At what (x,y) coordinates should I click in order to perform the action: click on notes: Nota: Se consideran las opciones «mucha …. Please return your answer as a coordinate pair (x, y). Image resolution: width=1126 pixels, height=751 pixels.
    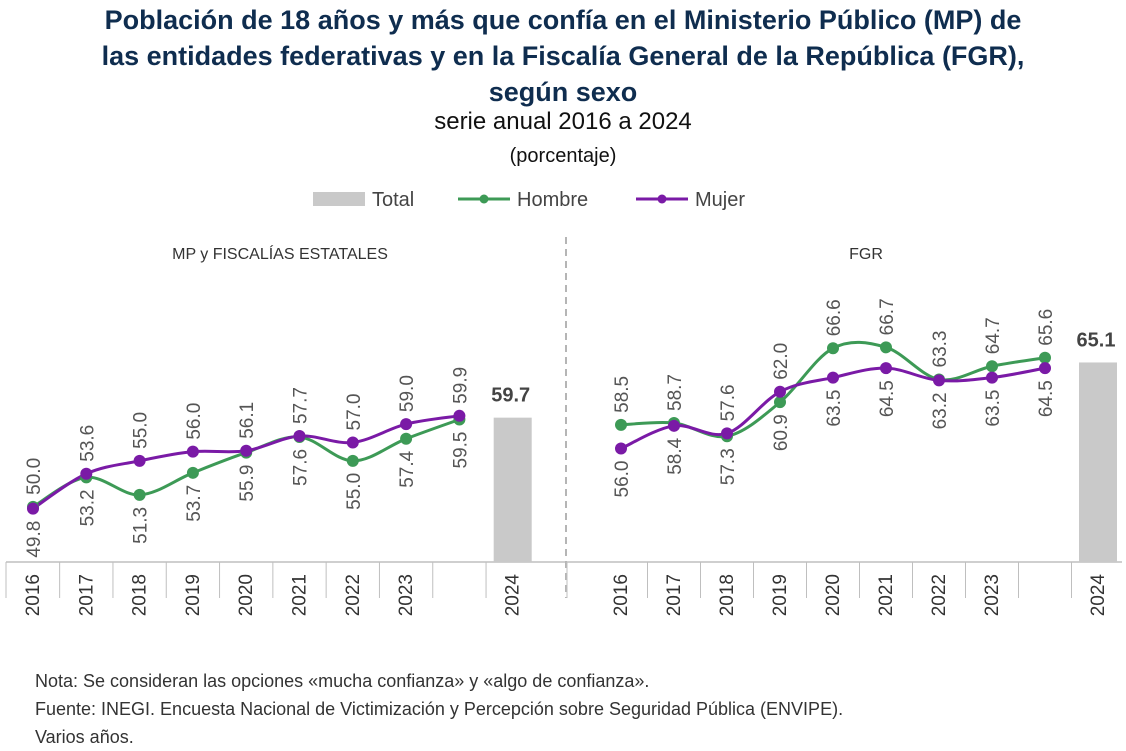
    Looking at the image, I should click on (439, 709).